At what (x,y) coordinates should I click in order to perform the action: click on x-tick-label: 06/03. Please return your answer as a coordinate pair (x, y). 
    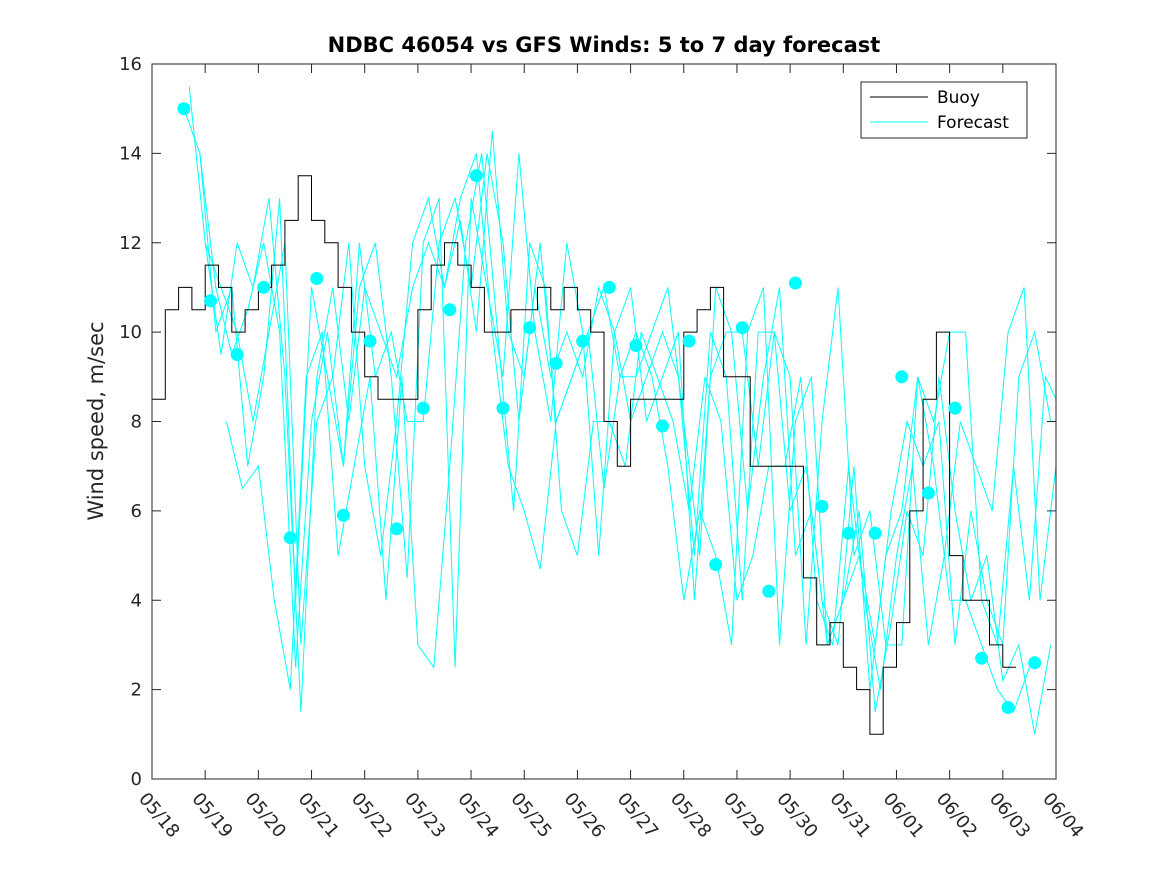
    Looking at the image, I should click on (1009, 815).